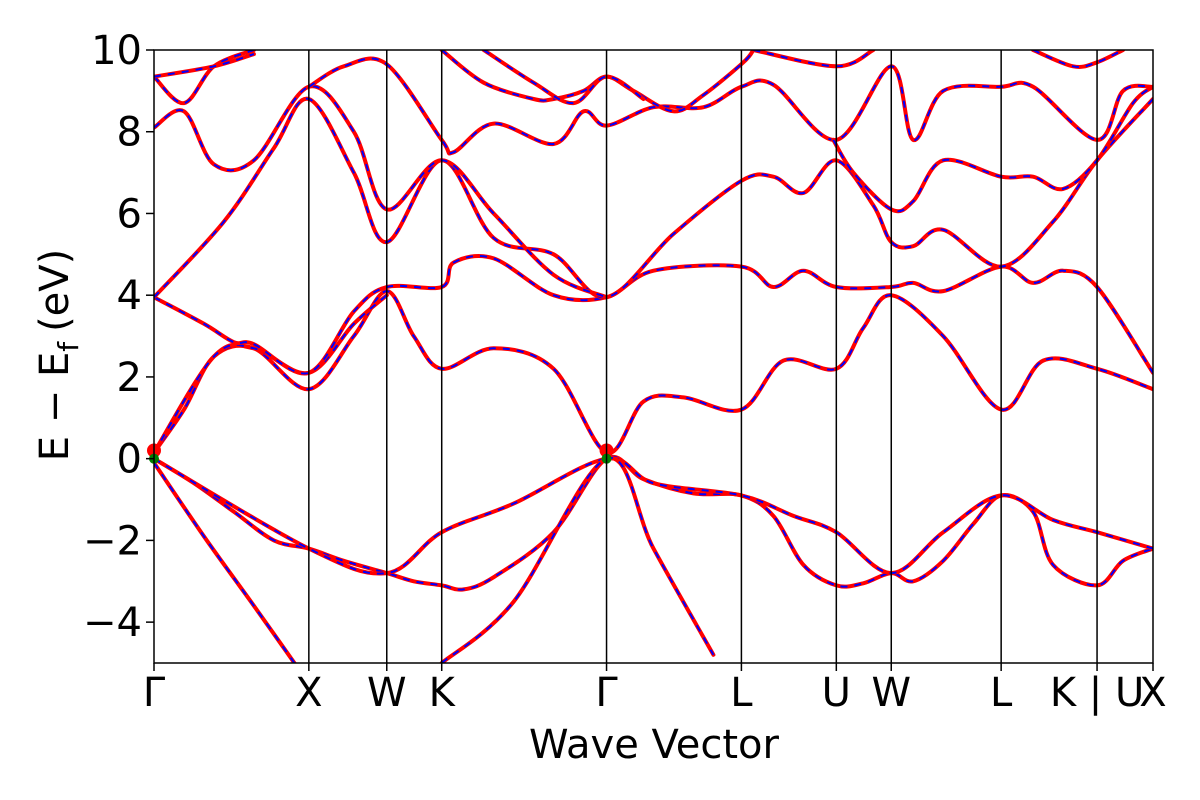  Describe the element at coordinates (741, 693) in the screenshot. I see `x-tick-label-6: L` at that location.